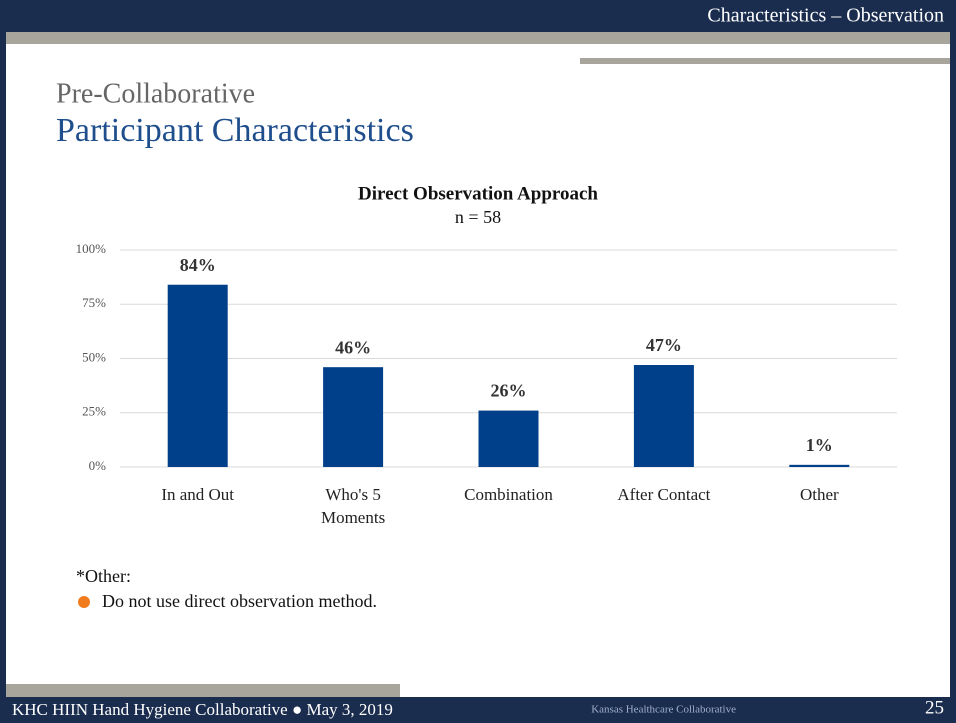 Image resolution: width=956 pixels, height=723 pixels. Describe the element at coordinates (934, 707) in the screenshot. I see `page-number: 25` at that location.